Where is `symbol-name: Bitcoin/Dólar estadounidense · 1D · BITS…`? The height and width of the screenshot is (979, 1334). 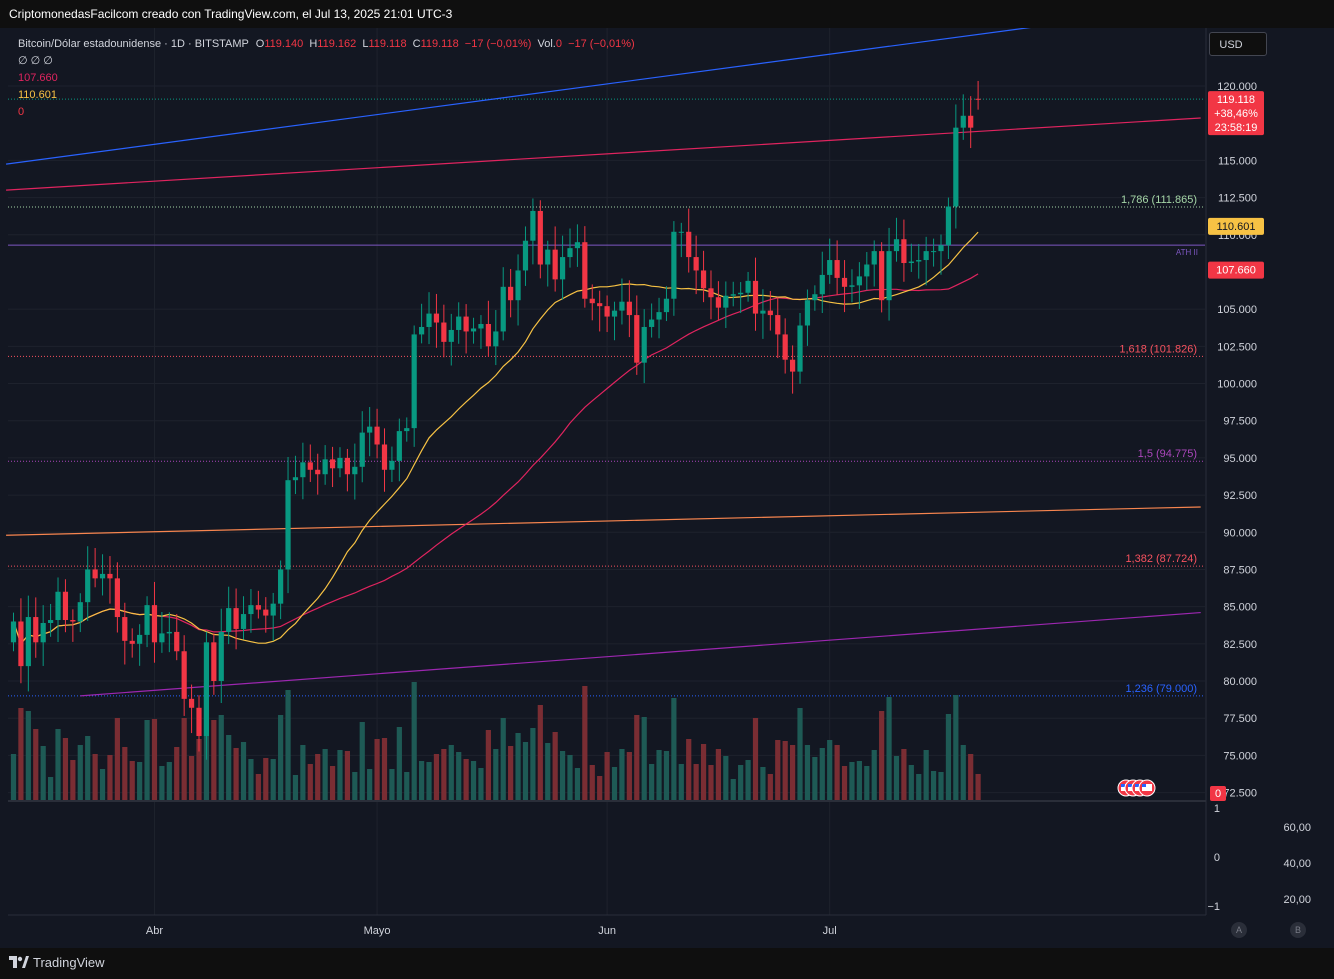
symbol-name: Bitcoin/Dólar estadounidense · 1D · BITS… is located at coordinates (133, 44).